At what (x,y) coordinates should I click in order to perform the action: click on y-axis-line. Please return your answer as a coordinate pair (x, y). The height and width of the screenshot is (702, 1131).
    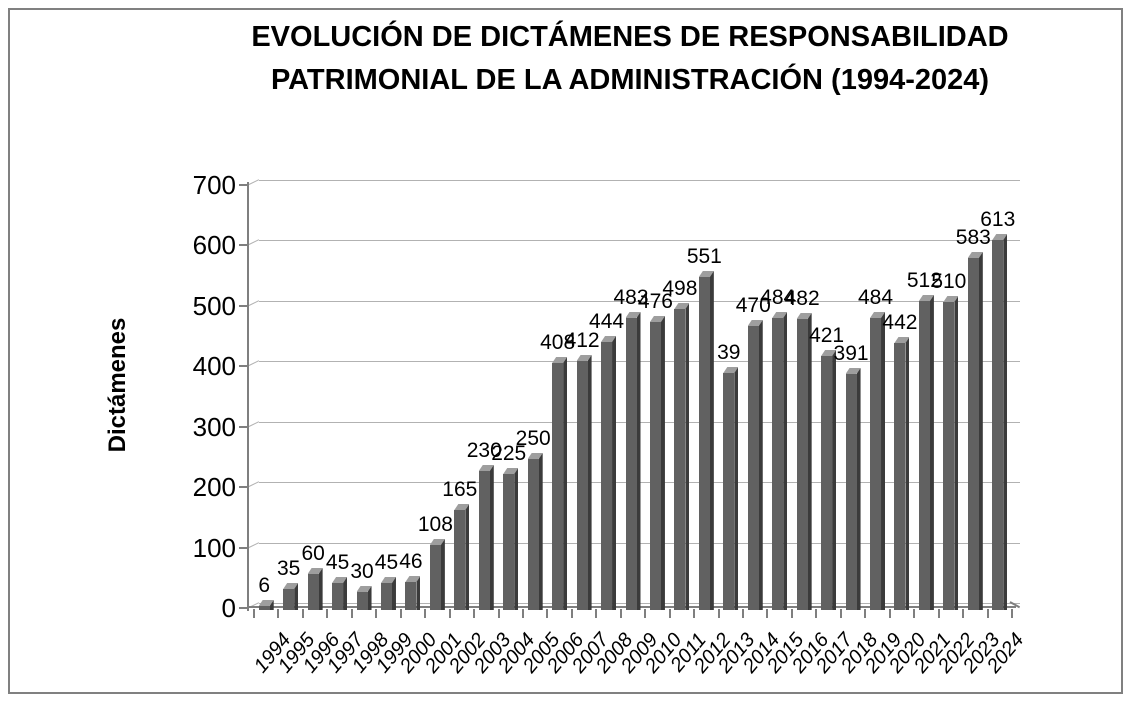
    Looking at the image, I should click on (248, 396).